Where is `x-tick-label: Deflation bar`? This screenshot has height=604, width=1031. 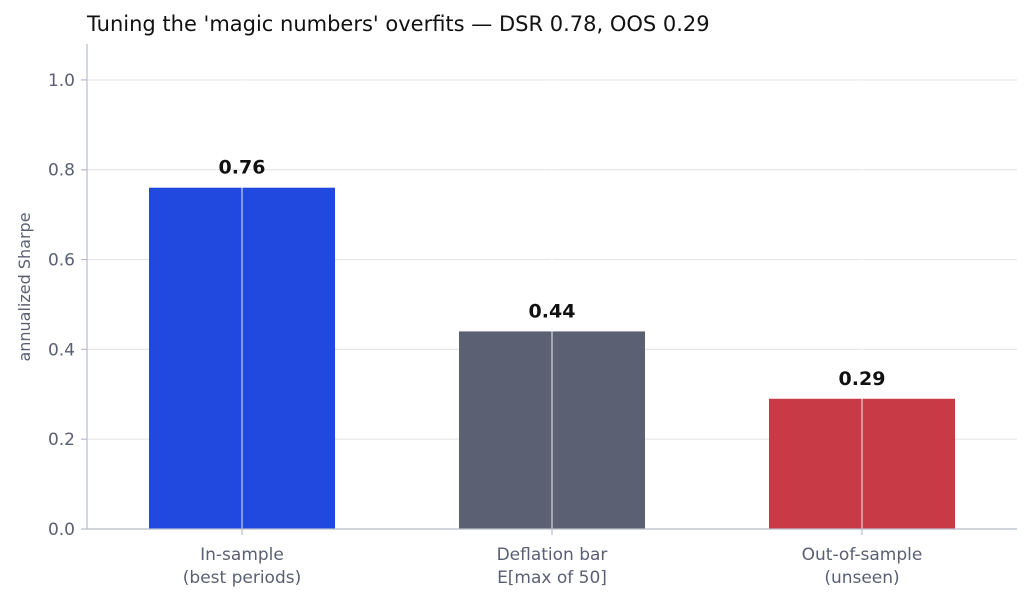 x-tick-label: Deflation bar is located at coordinates (552, 555).